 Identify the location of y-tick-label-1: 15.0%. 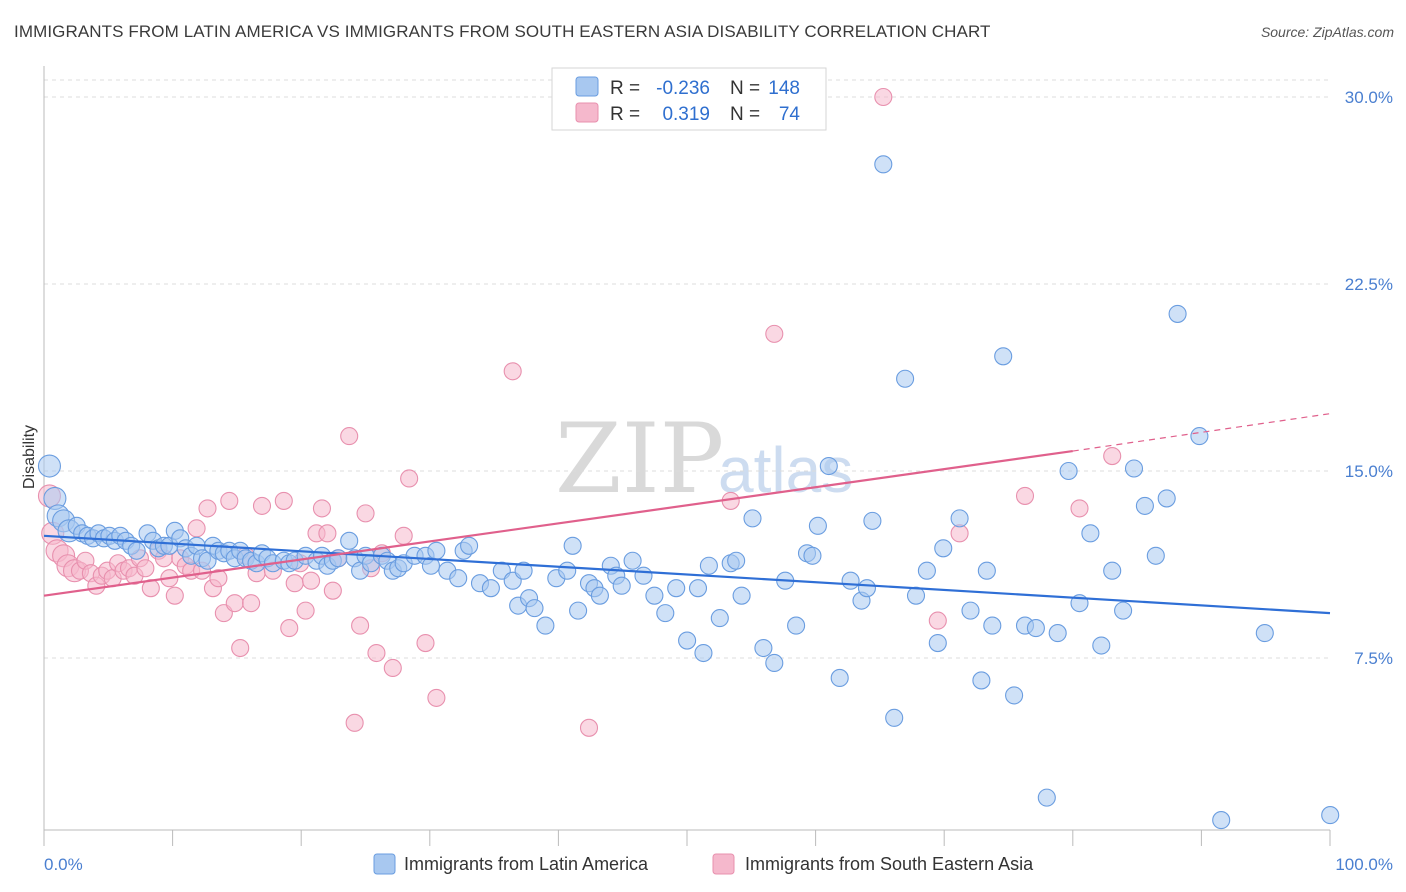
(1369, 471).